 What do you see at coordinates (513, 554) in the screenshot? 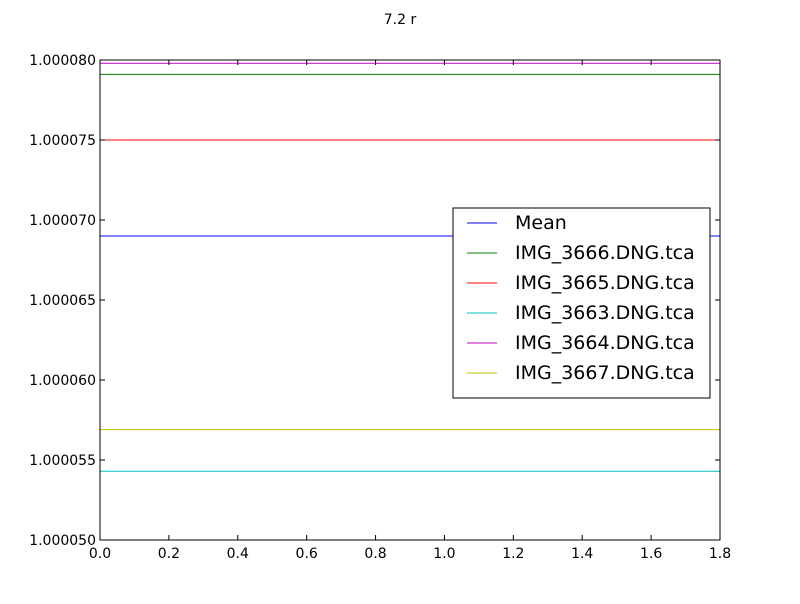
I see `x-tick-label: 1.2` at bounding box center [513, 554].